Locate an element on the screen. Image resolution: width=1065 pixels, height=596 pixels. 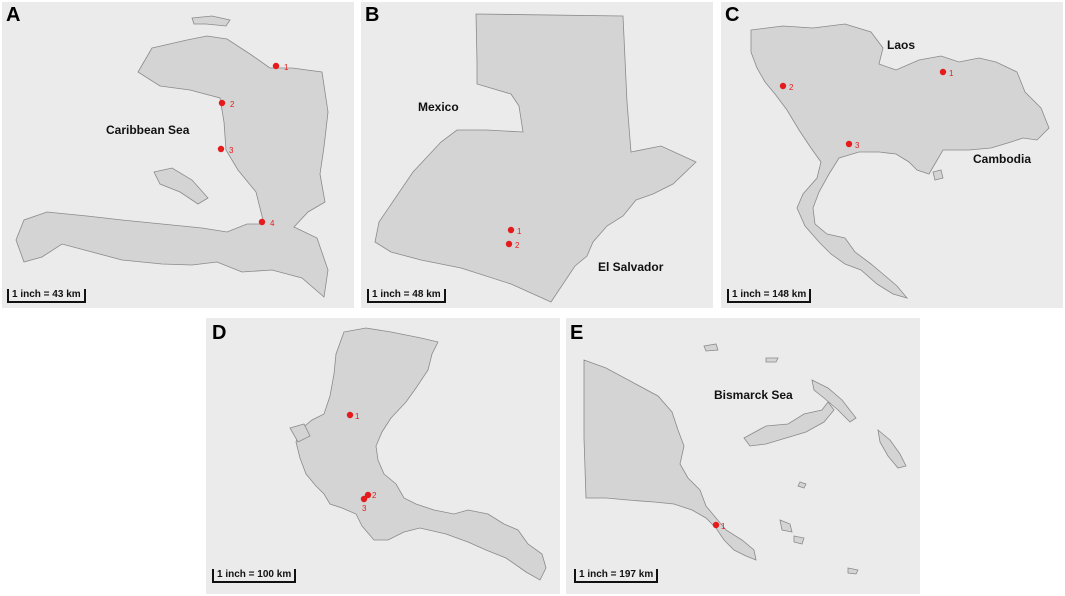
panel-letter: E is located at coordinates (577, 333).